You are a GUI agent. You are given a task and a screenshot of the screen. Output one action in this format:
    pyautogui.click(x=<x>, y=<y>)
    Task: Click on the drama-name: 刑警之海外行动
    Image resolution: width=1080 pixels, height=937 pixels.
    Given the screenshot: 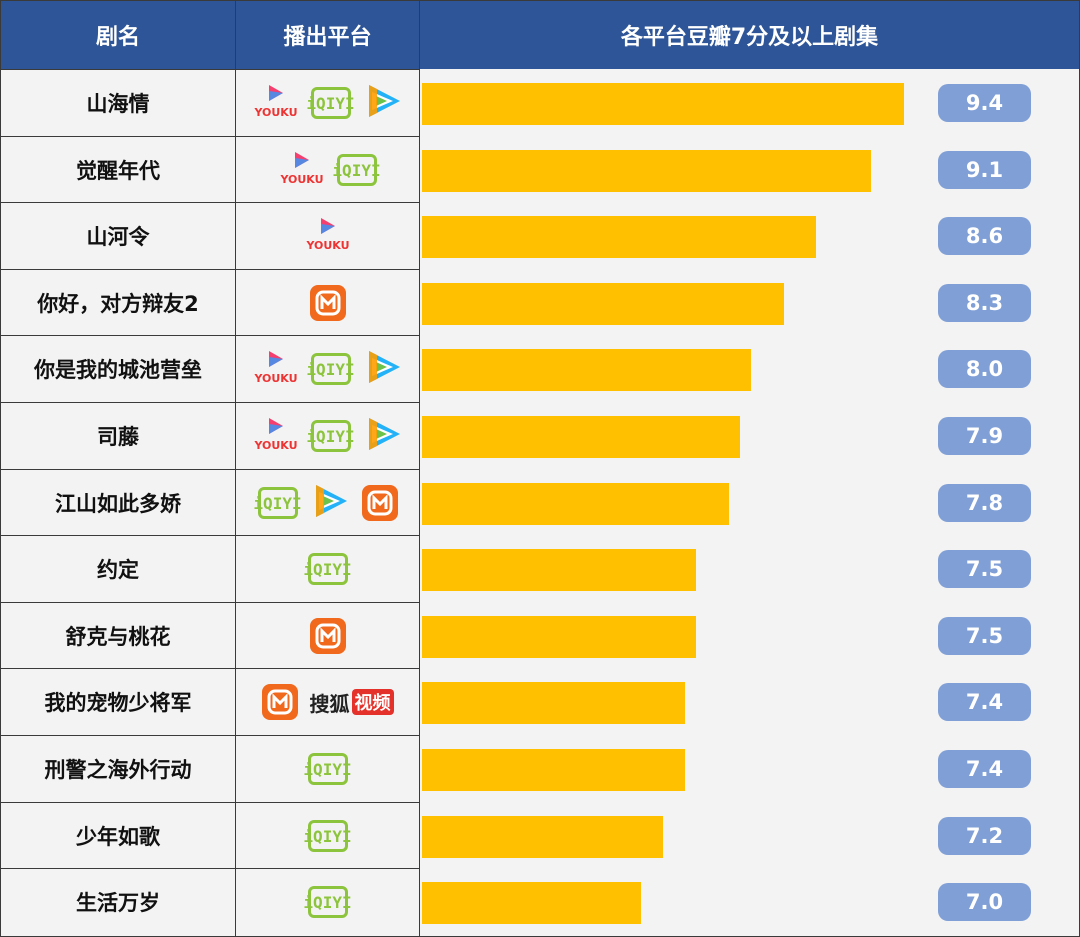 What is the action you would take?
    pyautogui.click(x=118, y=770)
    